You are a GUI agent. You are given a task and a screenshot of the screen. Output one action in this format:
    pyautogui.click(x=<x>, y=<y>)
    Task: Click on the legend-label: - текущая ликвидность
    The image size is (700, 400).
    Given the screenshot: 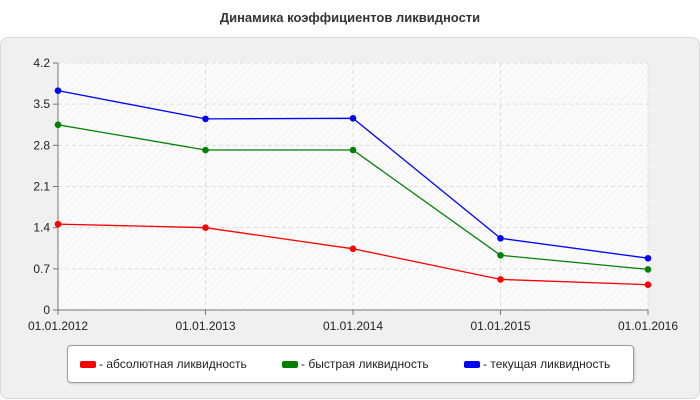 What is the action you would take?
    pyautogui.click(x=547, y=364)
    